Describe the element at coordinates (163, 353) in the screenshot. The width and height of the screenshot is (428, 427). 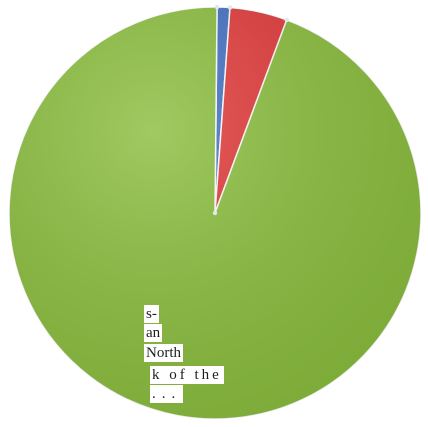
I see `occluding-text-line-3: North` at that location.